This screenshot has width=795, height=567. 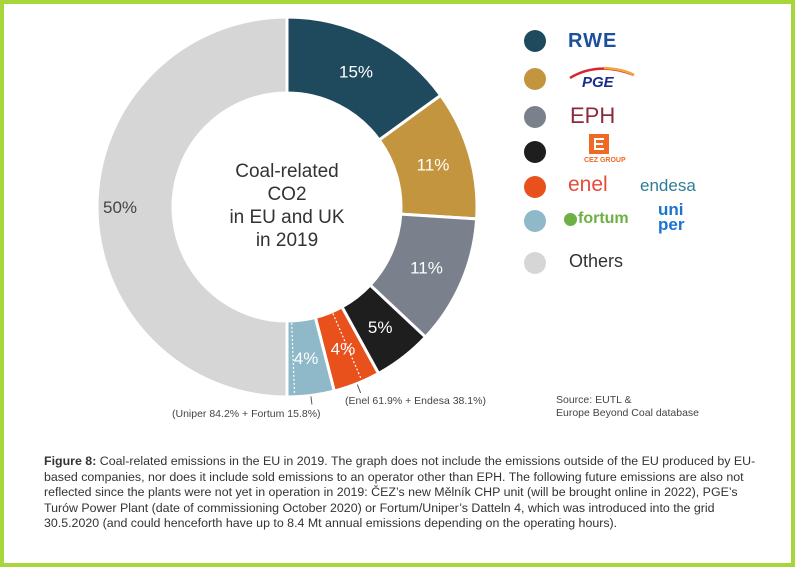 I want to click on enel-annotation: (Enel 61.9% + Endesa 38.1%), so click(x=415, y=401).